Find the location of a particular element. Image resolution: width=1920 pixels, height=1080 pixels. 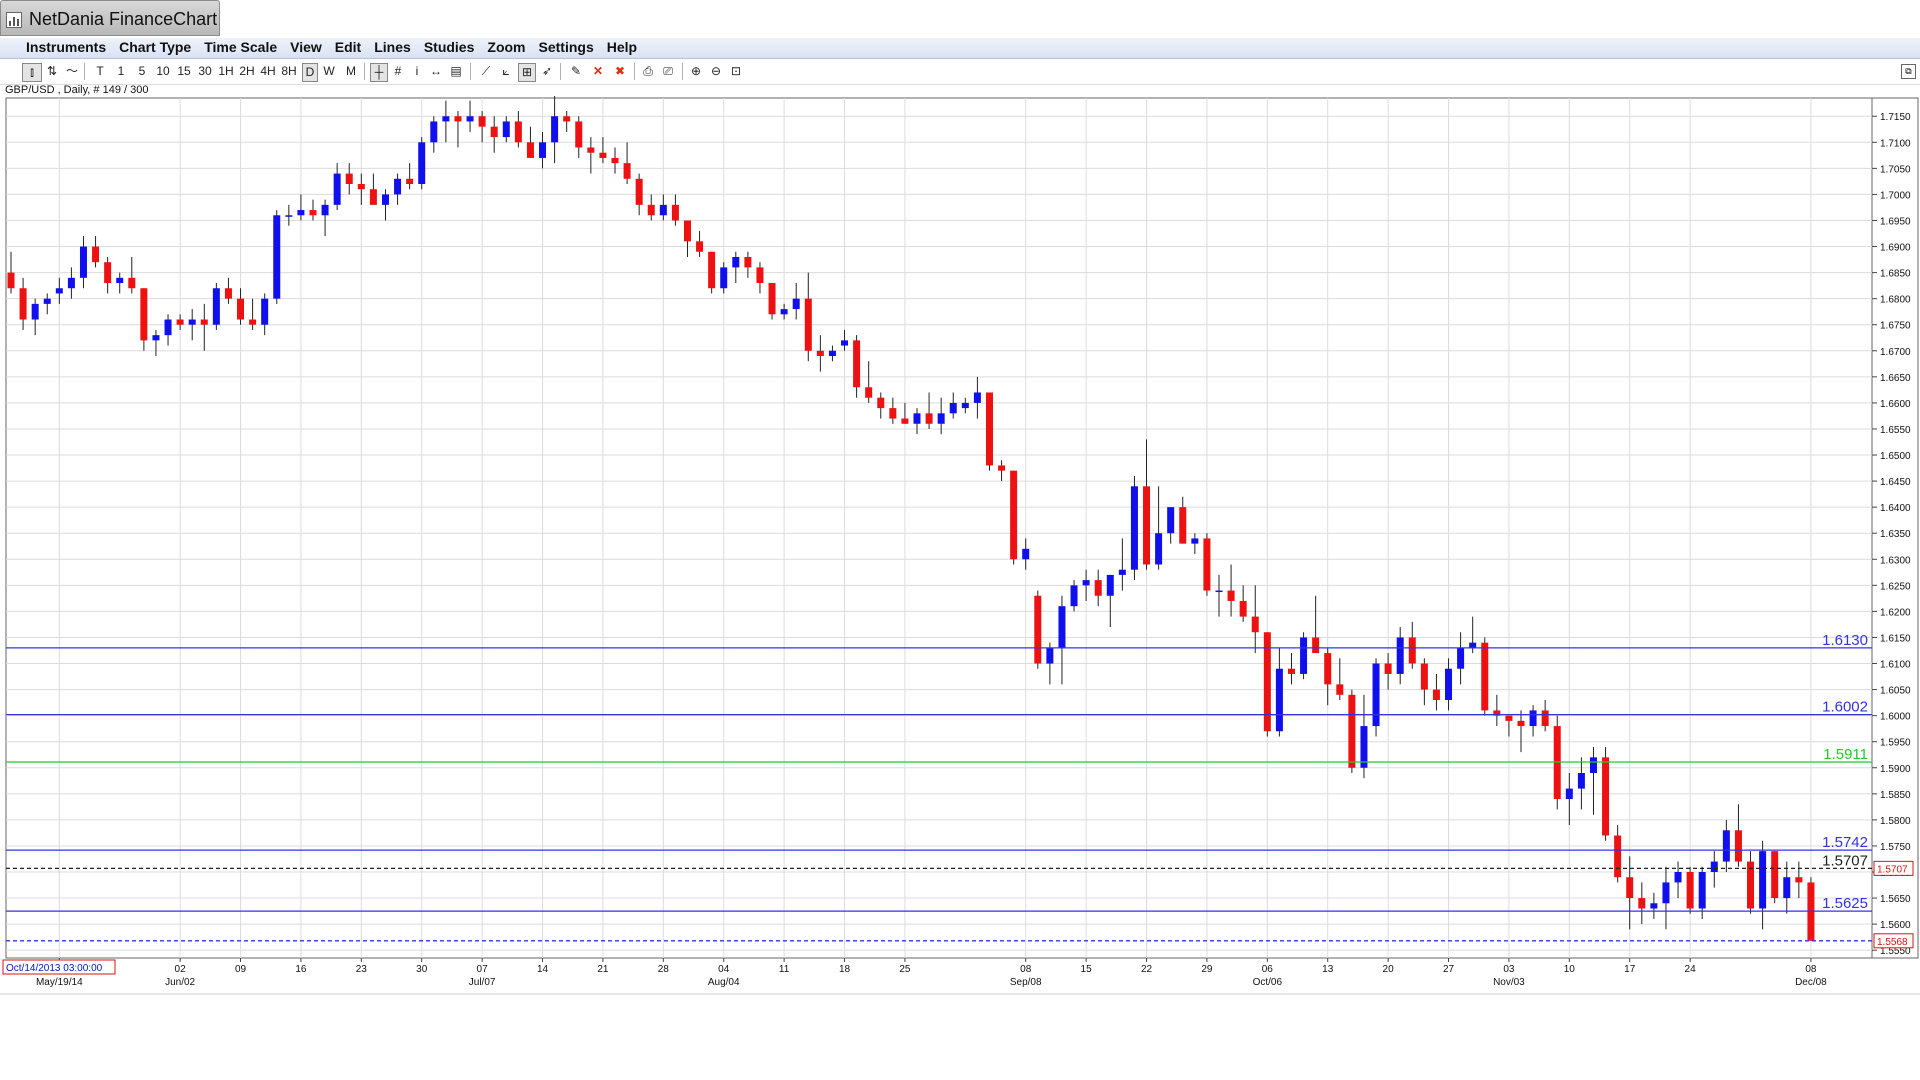

angle-line-icon: ⟀ is located at coordinates (506, 71).